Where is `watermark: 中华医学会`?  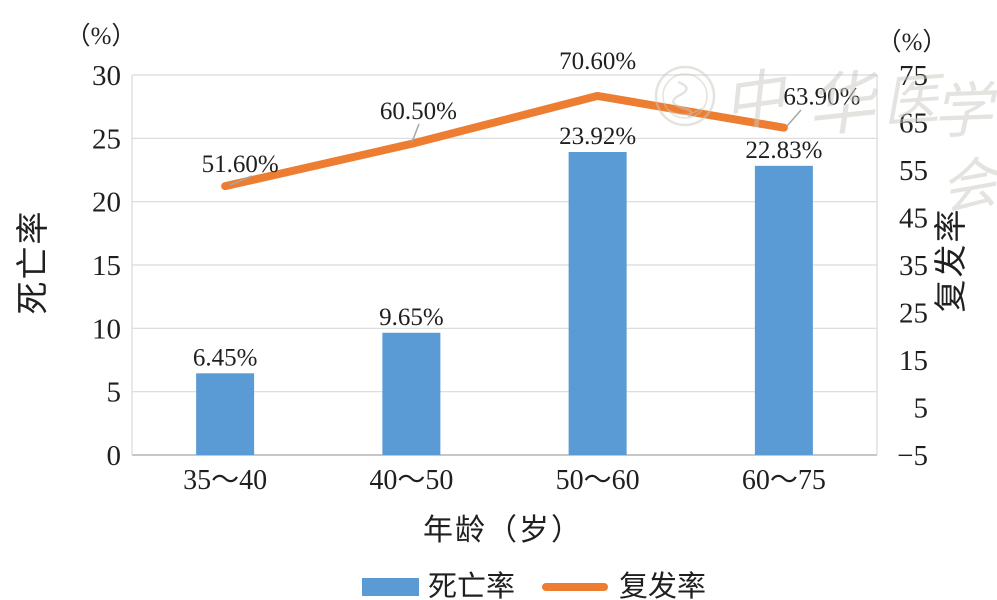 watermark: 中华医学会 is located at coordinates (825, 143).